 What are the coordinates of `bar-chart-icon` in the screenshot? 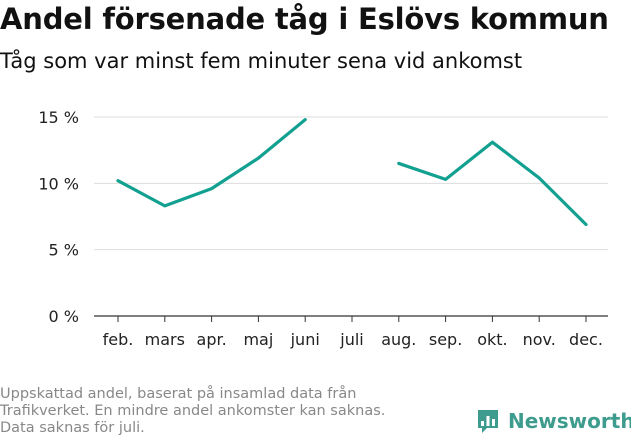 It's located at (488, 421).